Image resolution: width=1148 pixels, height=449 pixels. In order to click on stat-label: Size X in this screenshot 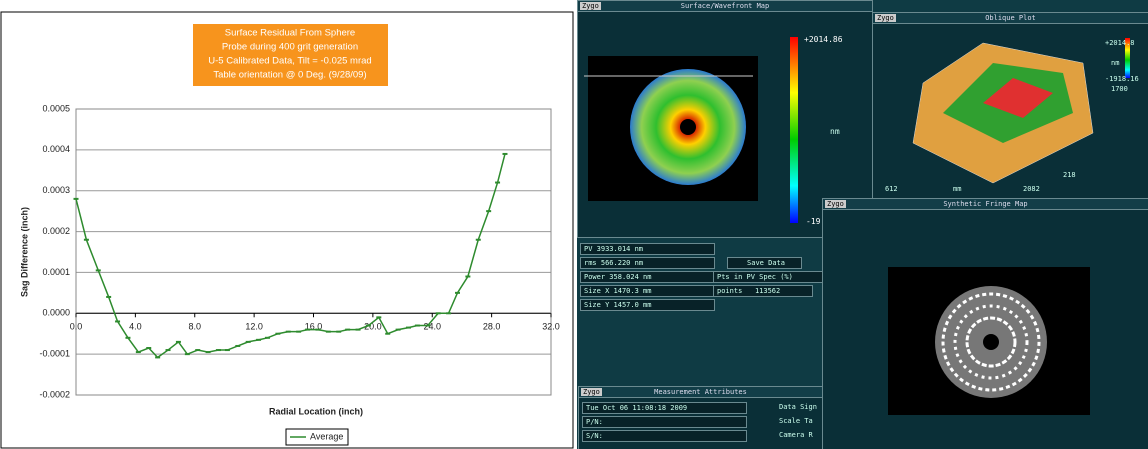, I will do `click(597, 291)`.